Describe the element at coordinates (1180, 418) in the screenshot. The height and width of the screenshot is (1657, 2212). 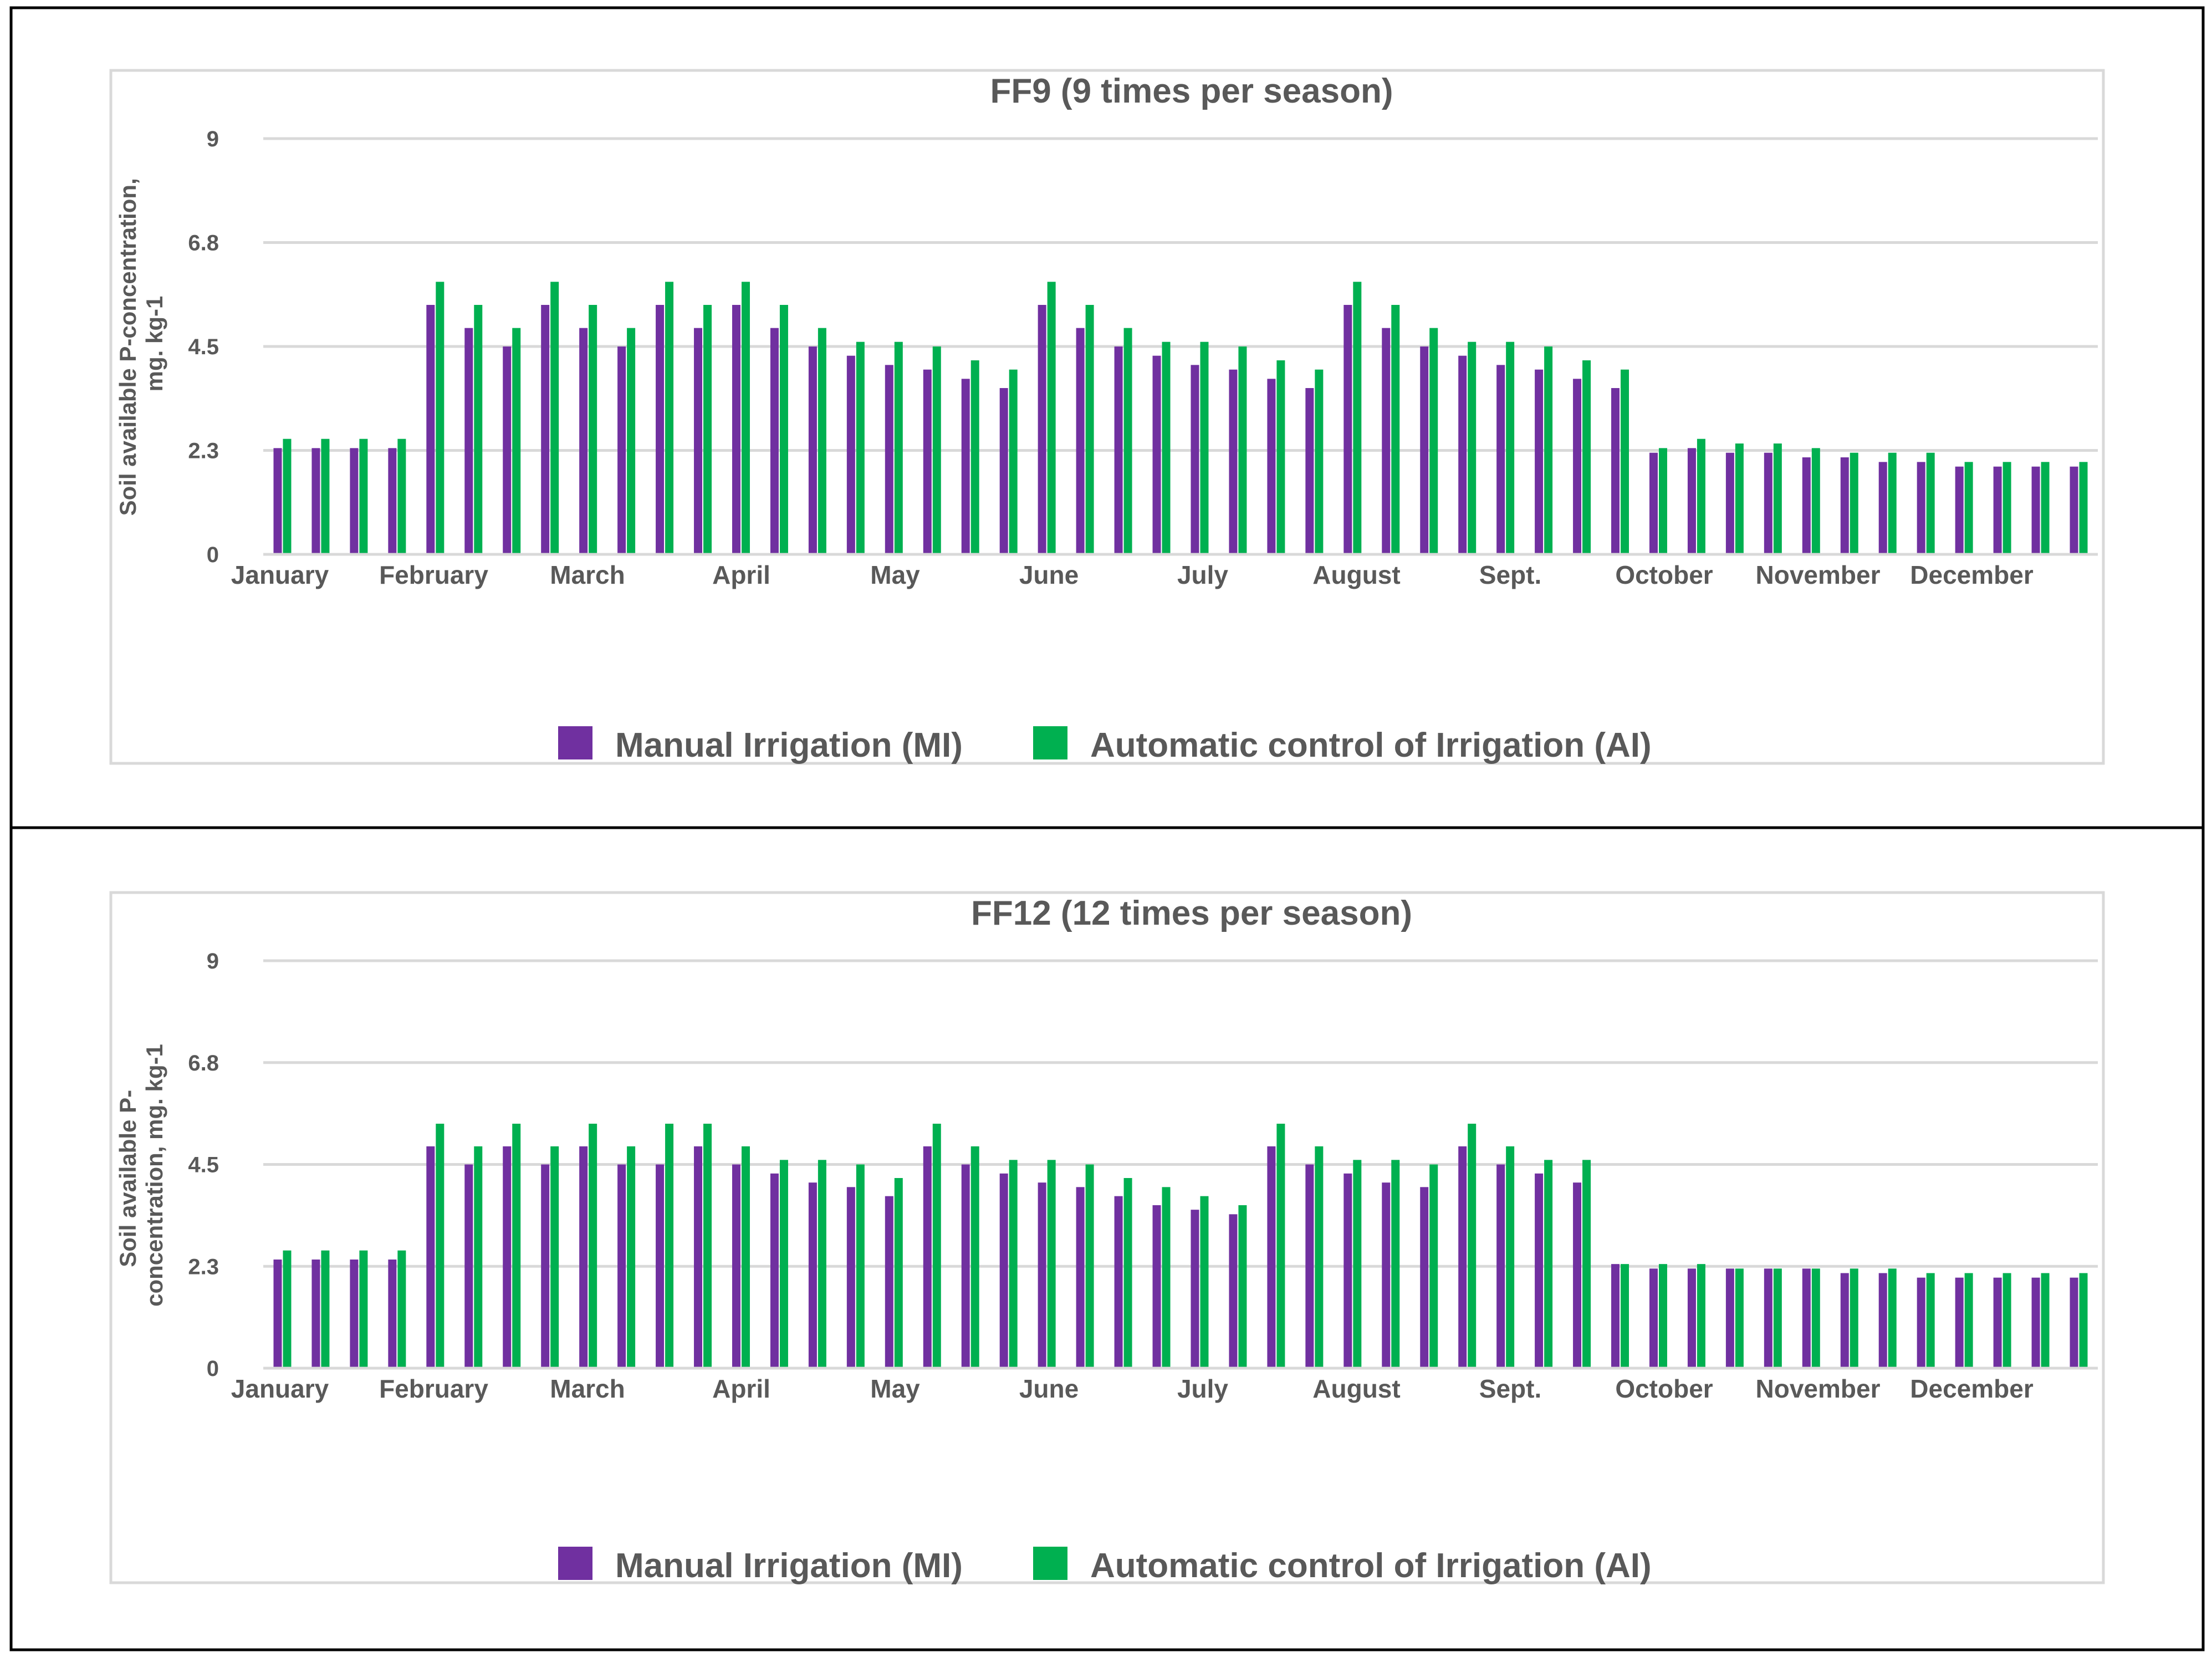
I see `chart-ff9-bars` at that location.